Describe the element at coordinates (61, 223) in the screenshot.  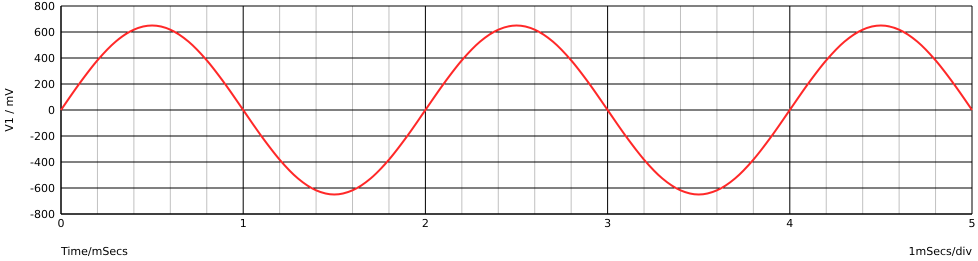
I see `x-tick-label: 0` at that location.